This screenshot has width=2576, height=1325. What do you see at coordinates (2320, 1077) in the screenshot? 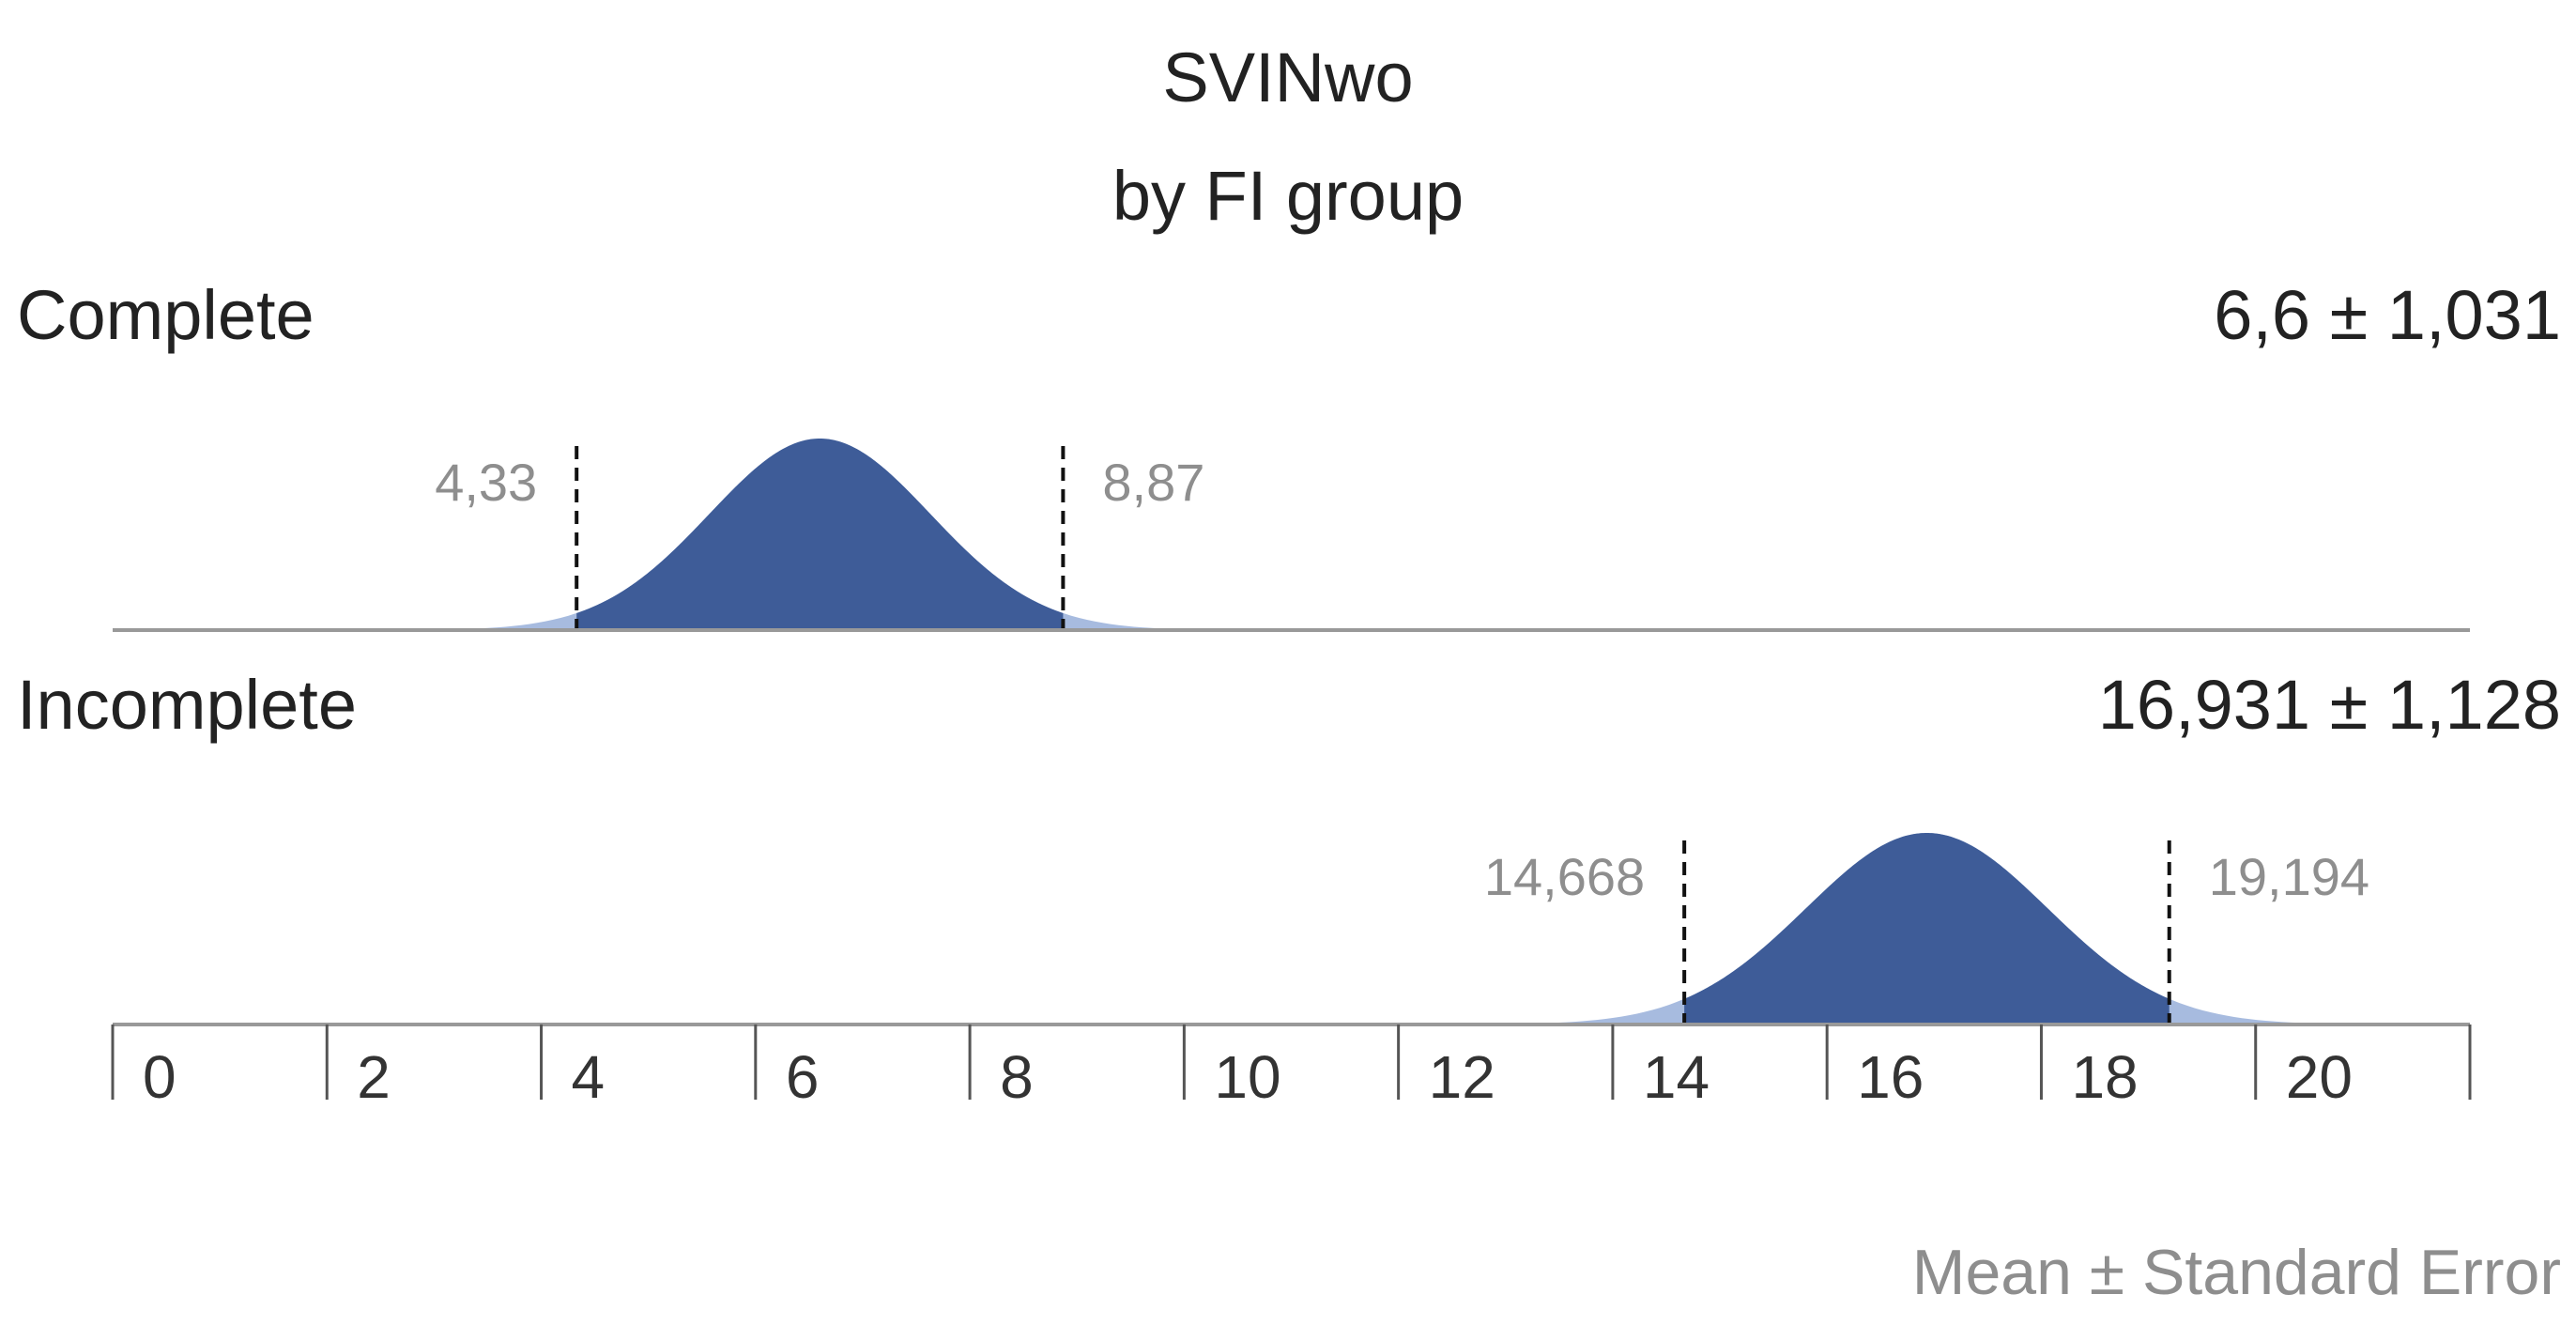
I see `x-tick-label: 20` at bounding box center [2320, 1077].